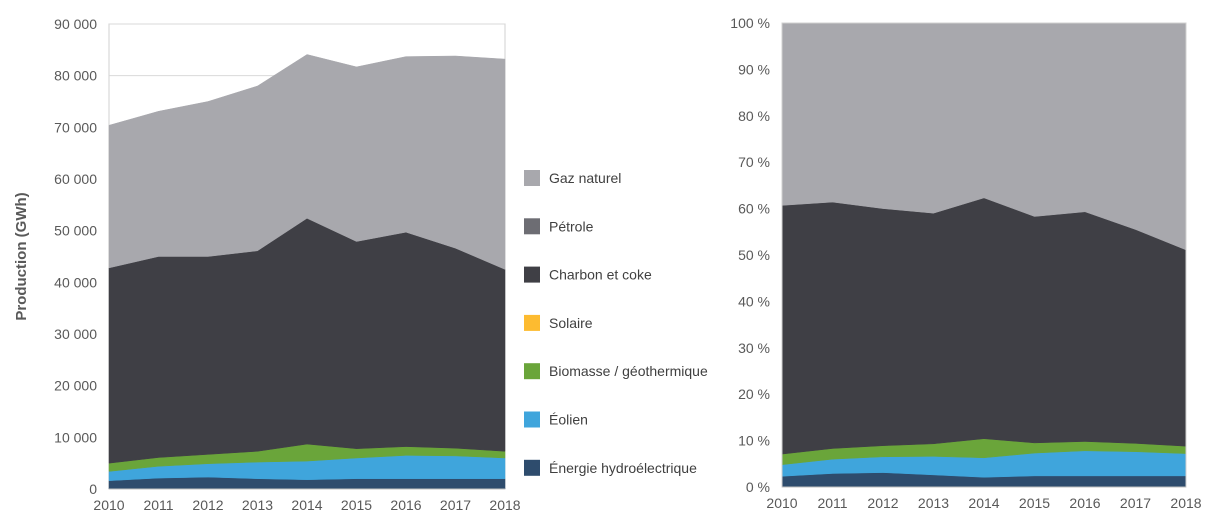 The image size is (1225, 530). What do you see at coordinates (75, 24) in the screenshot?
I see `y-tick-label: 90 000` at bounding box center [75, 24].